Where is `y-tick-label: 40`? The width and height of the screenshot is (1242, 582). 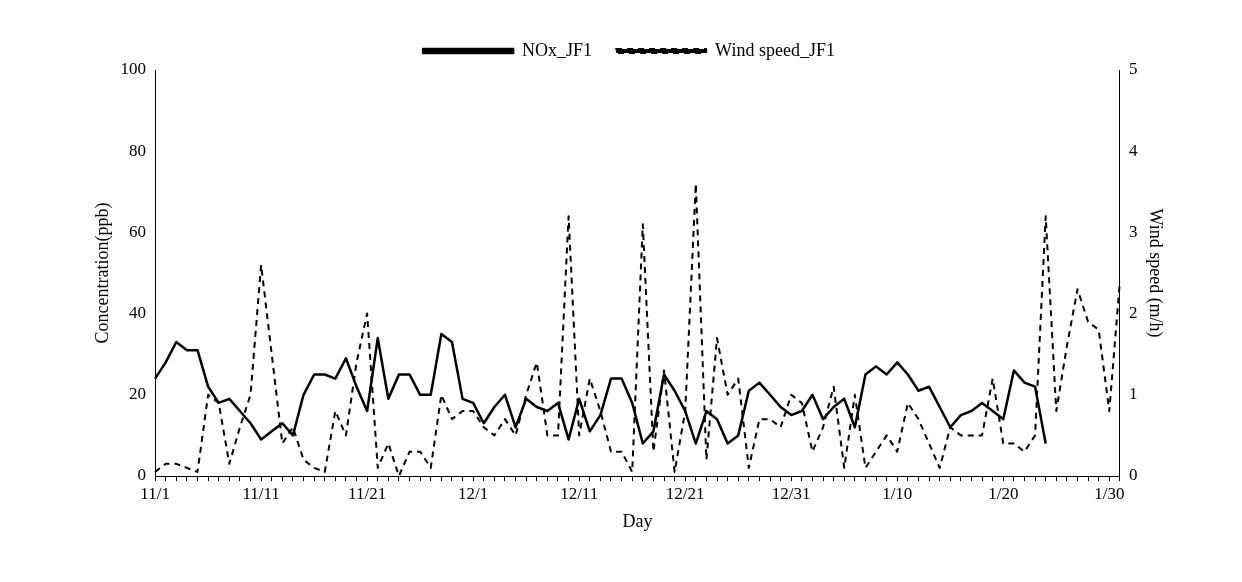 y-tick-label: 40 is located at coordinates (138, 313).